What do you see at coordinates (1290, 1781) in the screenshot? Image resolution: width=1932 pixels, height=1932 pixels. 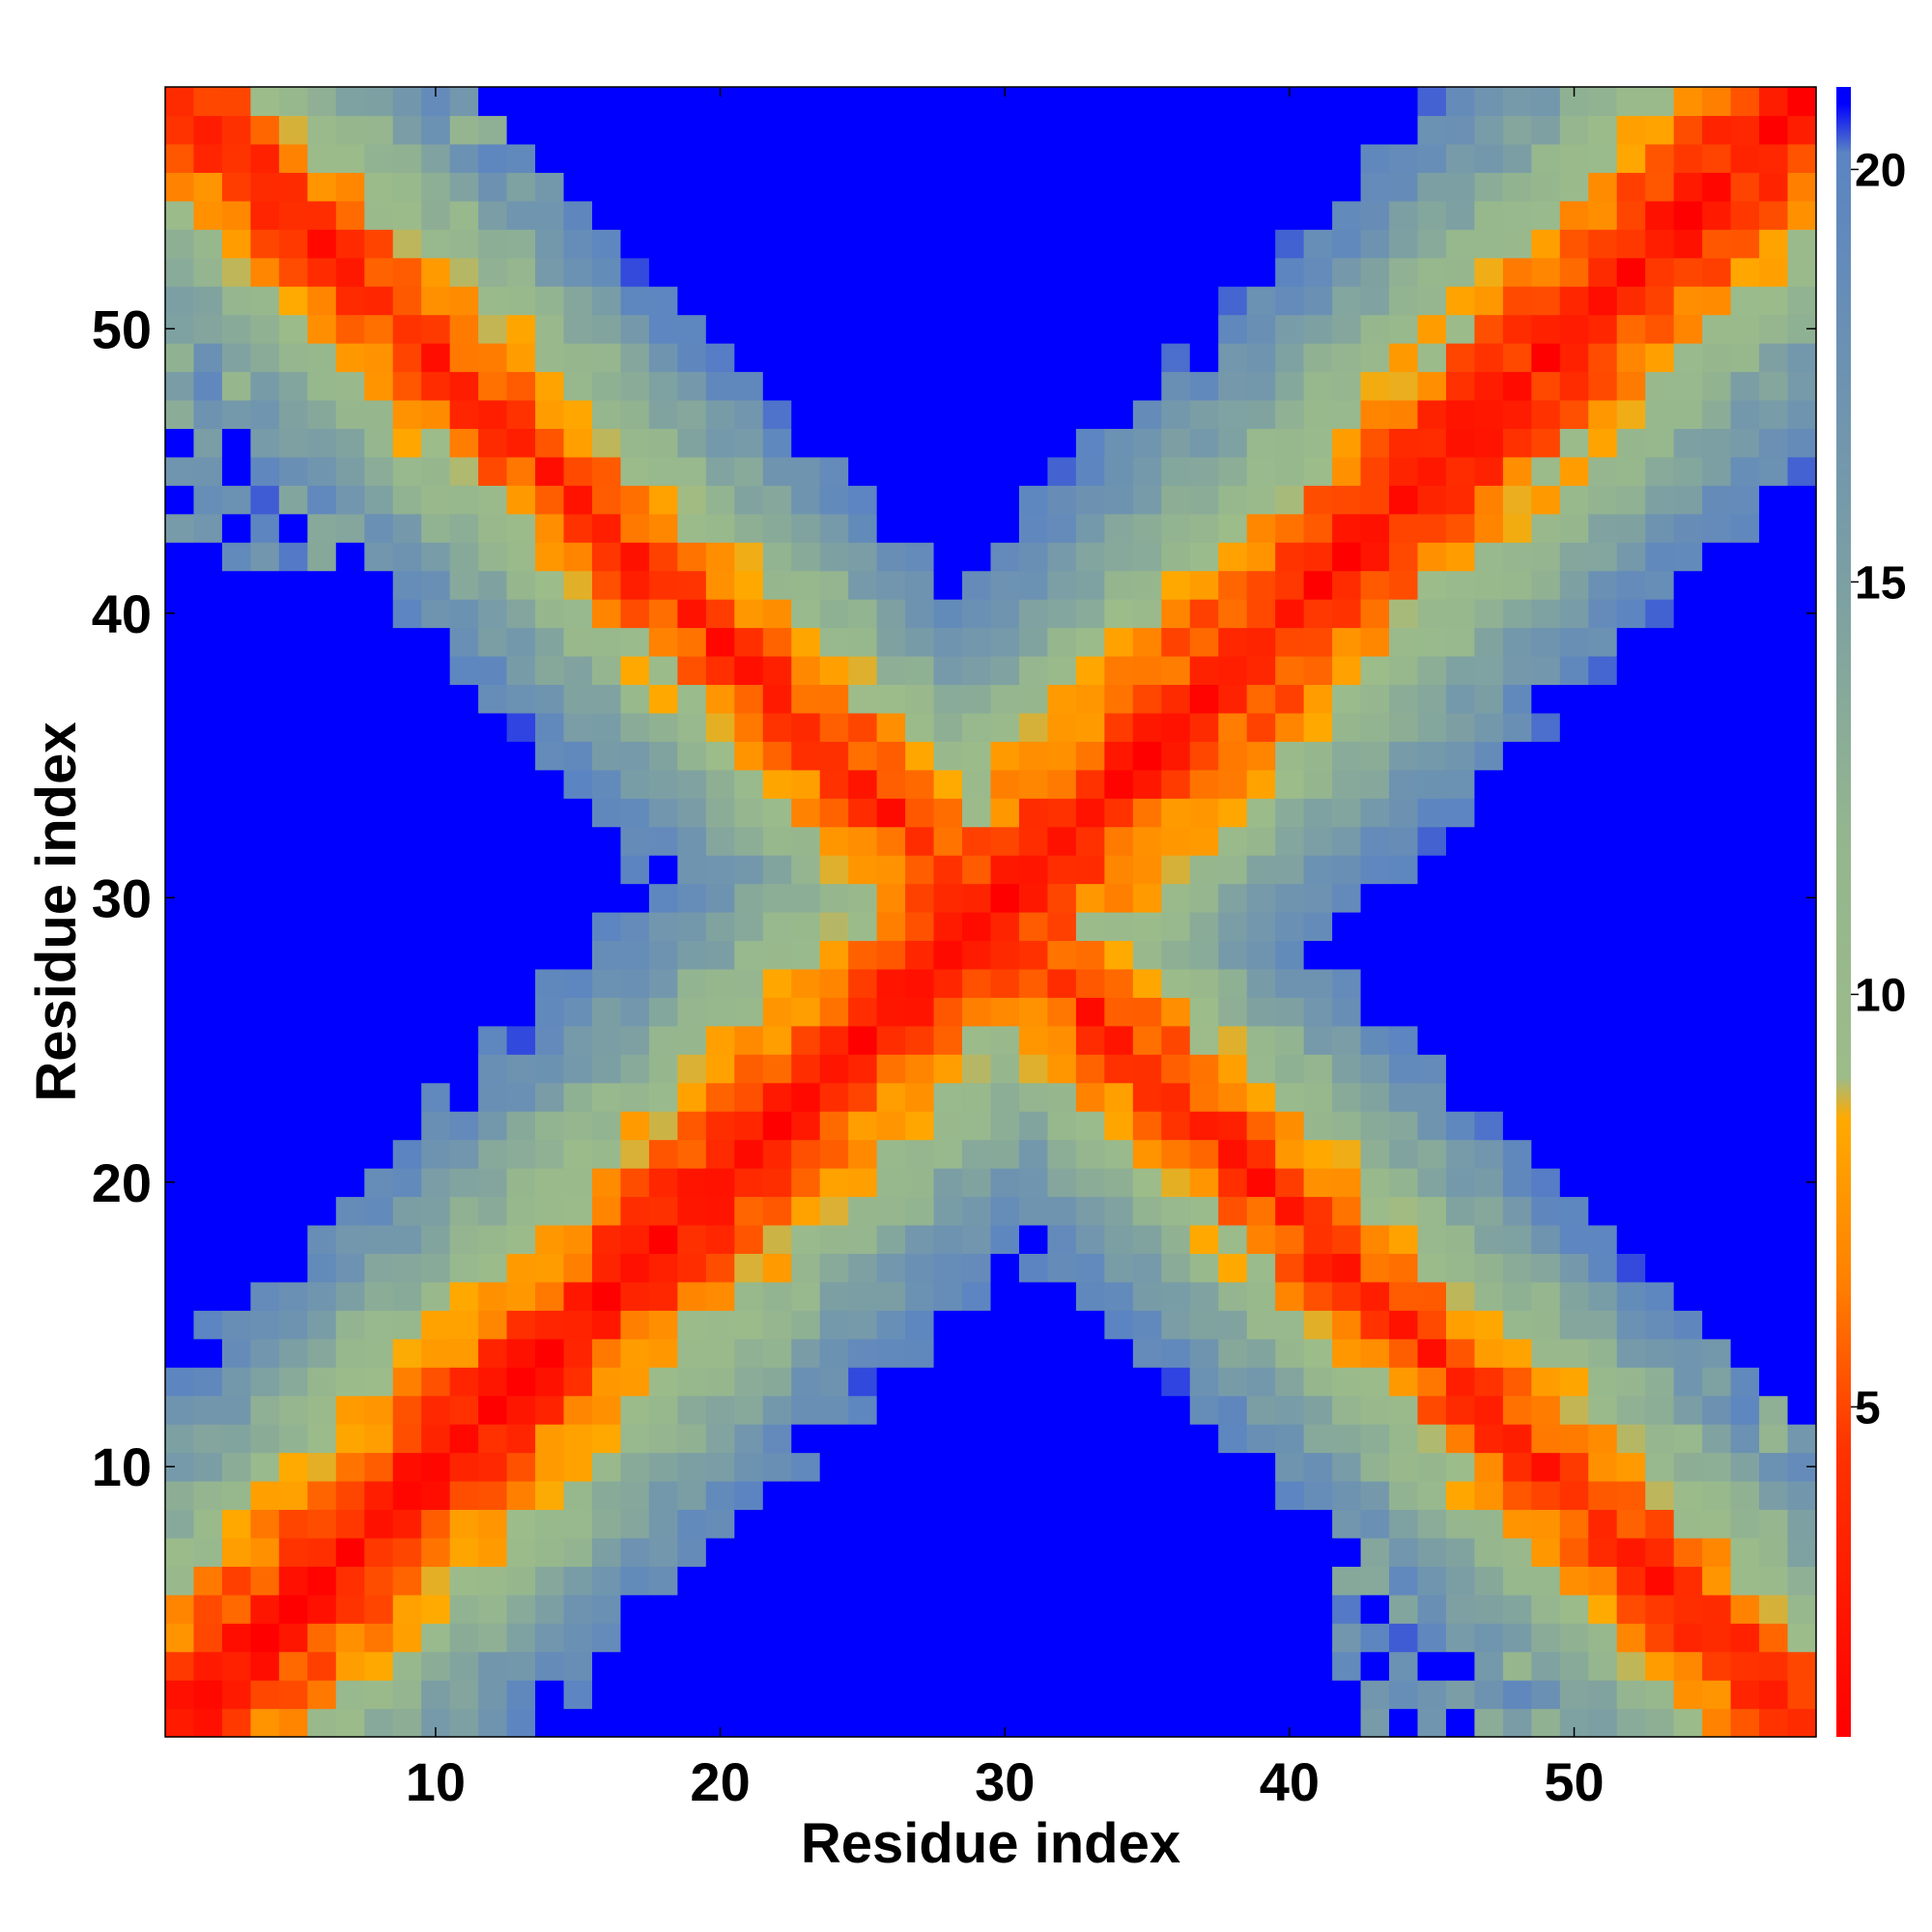 I see `x-tick-label: 40` at bounding box center [1290, 1781].